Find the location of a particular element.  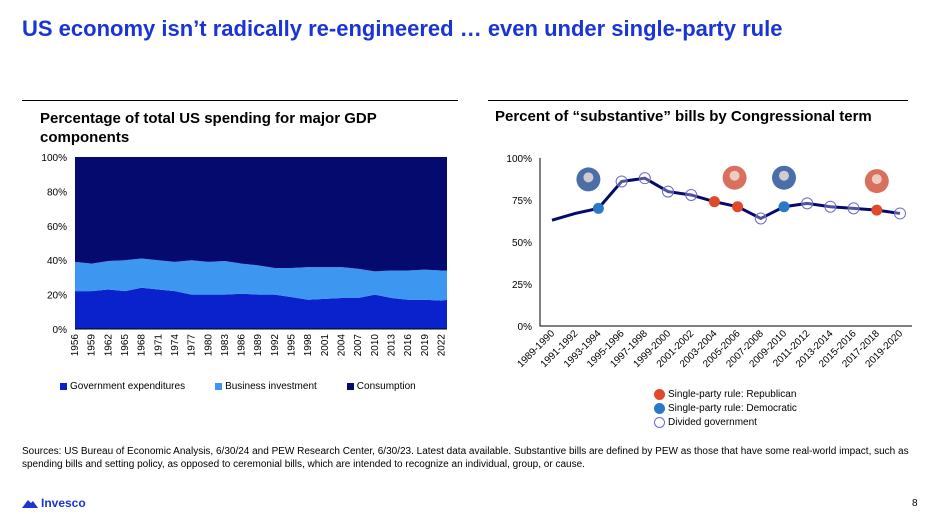

invesco-logo: Invesco is located at coordinates (54, 503).